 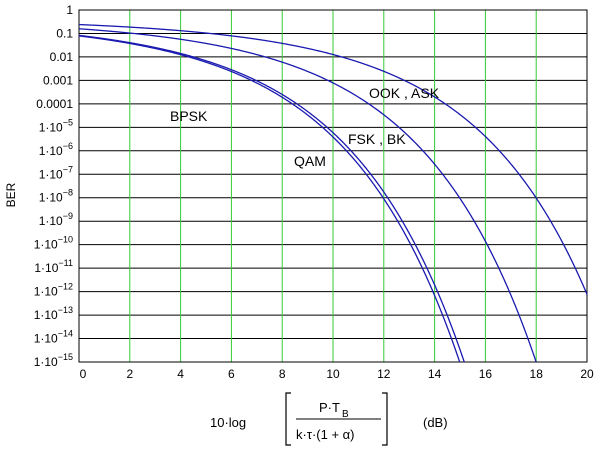 What do you see at coordinates (56, 219) in the screenshot?
I see `y-tick-label: 1·10⁻⁹` at bounding box center [56, 219].